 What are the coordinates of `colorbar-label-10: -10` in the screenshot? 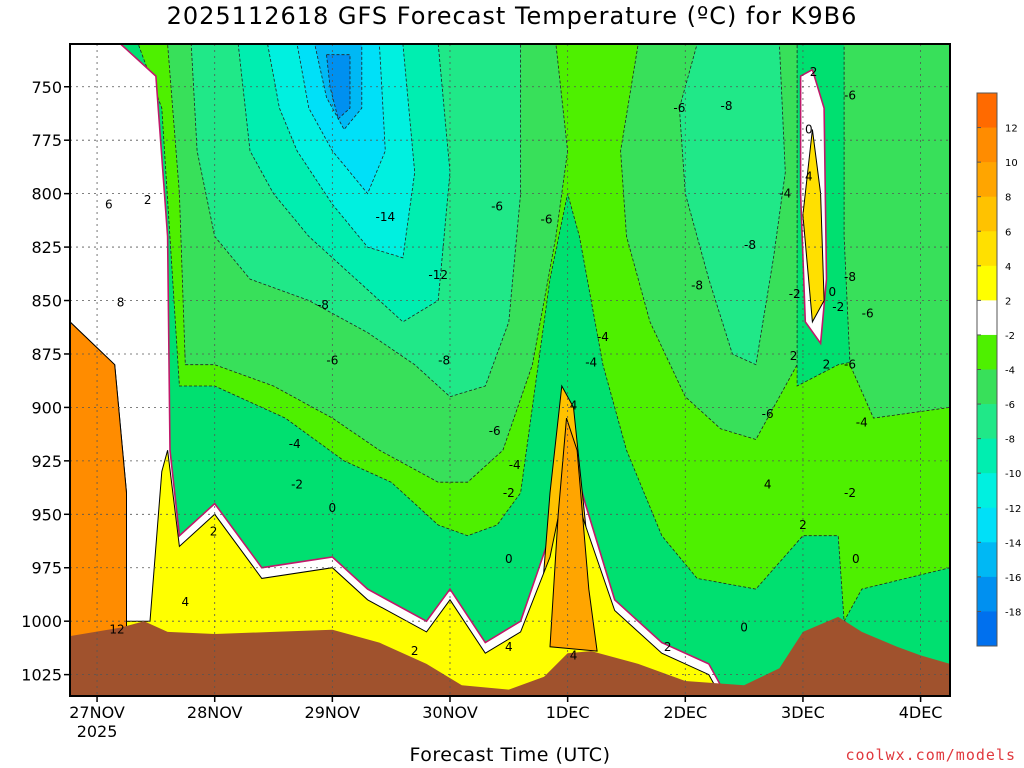 It's located at (1013, 474).